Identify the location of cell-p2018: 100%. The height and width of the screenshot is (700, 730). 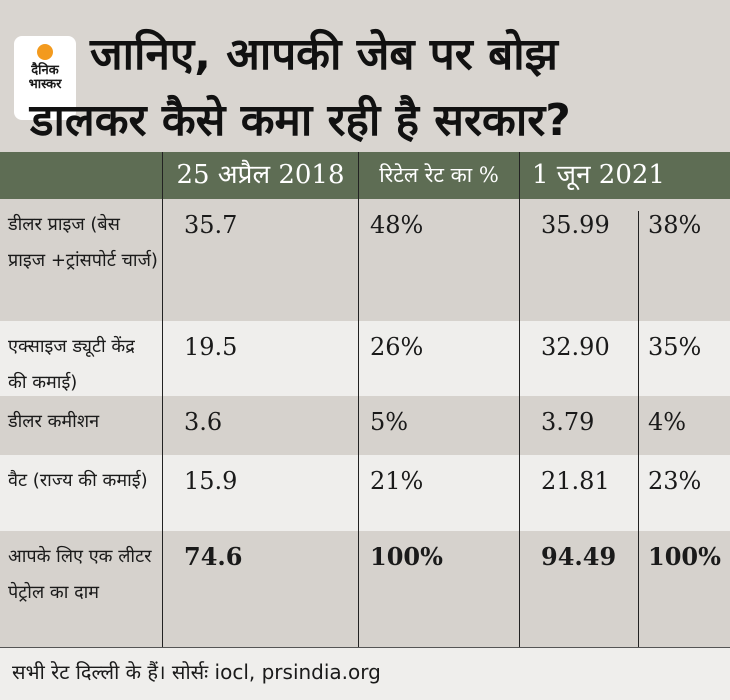
(406, 556).